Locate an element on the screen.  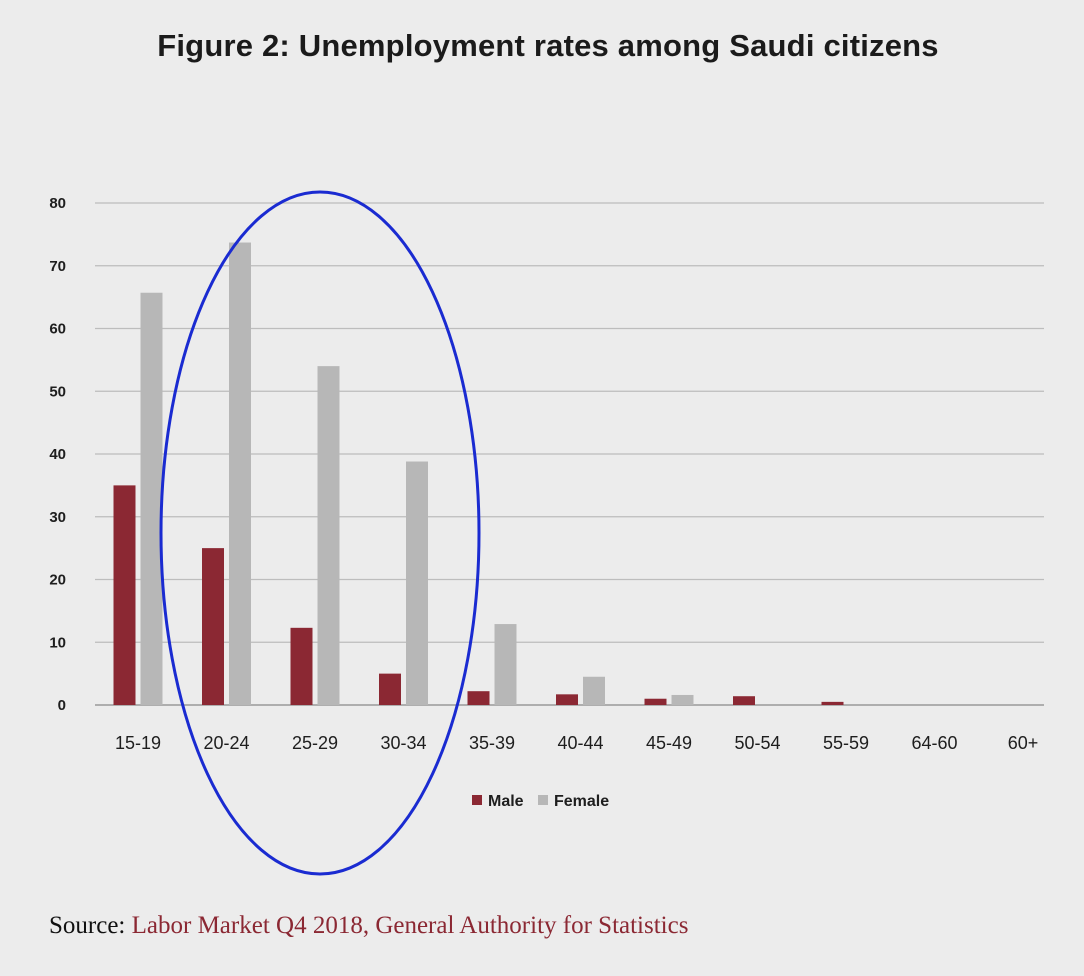
y-tick-label: 30 is located at coordinates (57, 517).